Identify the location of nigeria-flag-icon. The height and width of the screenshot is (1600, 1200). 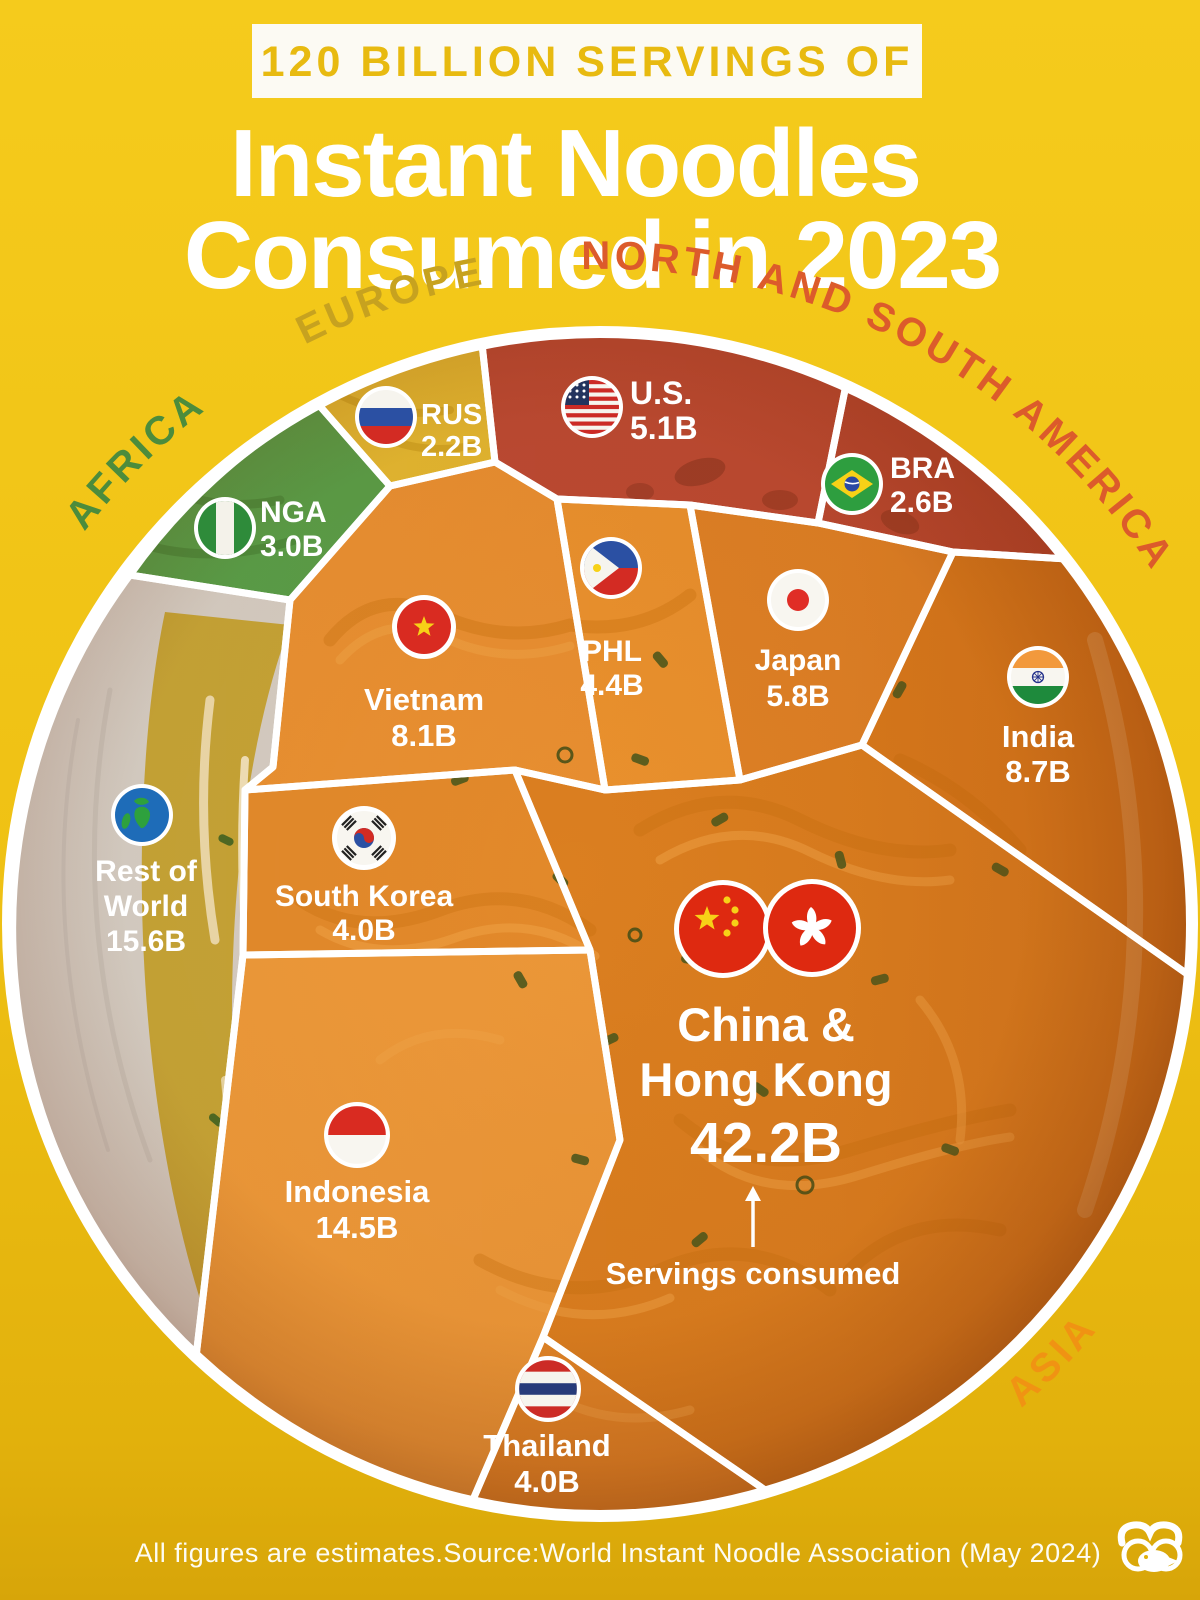
(225, 528).